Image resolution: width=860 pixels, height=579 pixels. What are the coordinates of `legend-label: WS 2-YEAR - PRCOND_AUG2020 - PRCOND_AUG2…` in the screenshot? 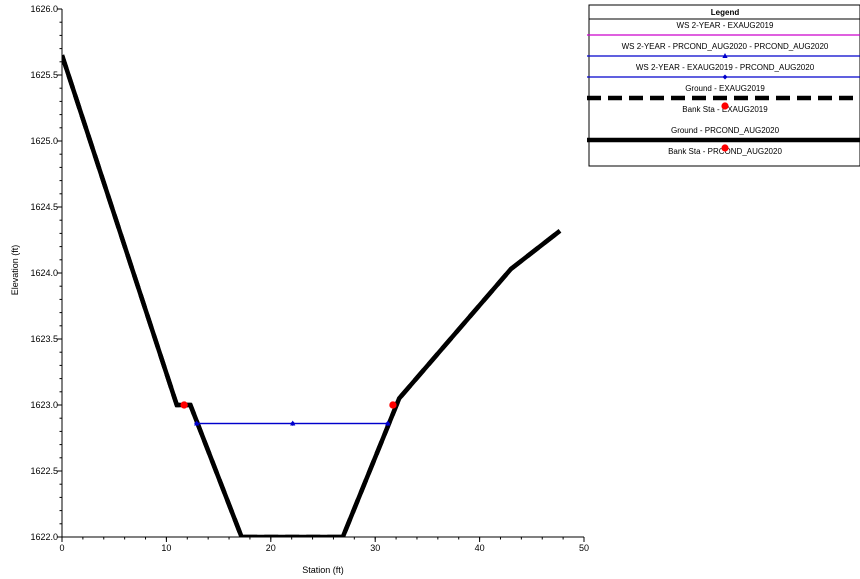 It's located at (725, 46).